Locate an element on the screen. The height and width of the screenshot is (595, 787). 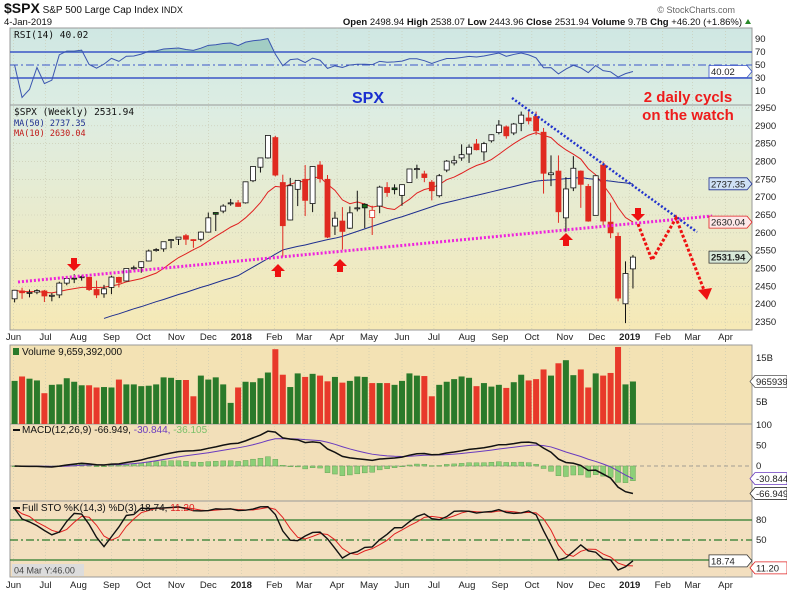
price-tick-label: 2850 is located at coordinates (765, 144).